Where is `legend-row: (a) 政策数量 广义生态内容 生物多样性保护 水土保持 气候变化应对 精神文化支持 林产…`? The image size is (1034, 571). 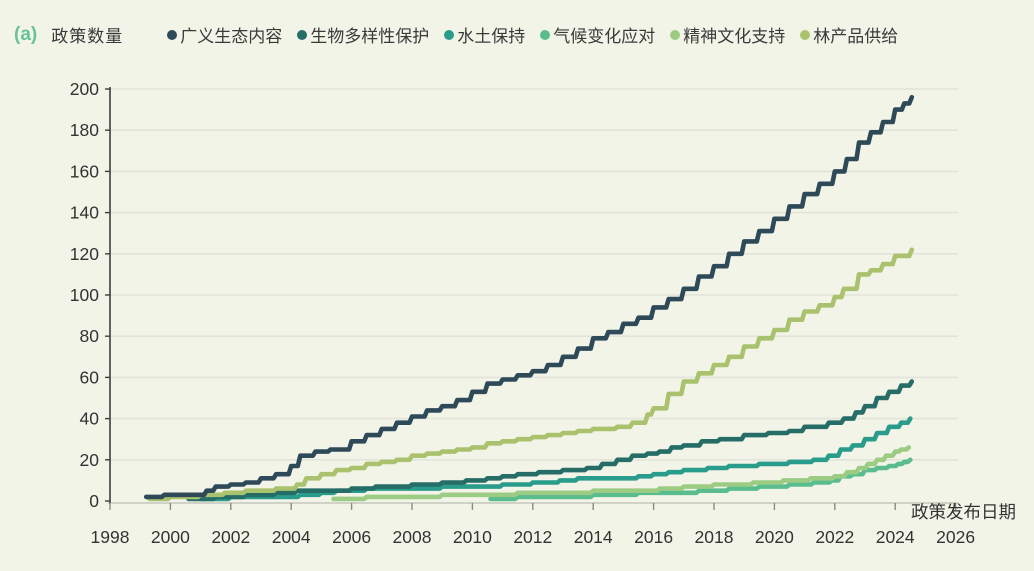
legend-row: (a) 政策数量 广义生态内容 生物多样性保护 水土保持 气候变化应对 精神文化支持 林产… is located at coordinates (519, 34).